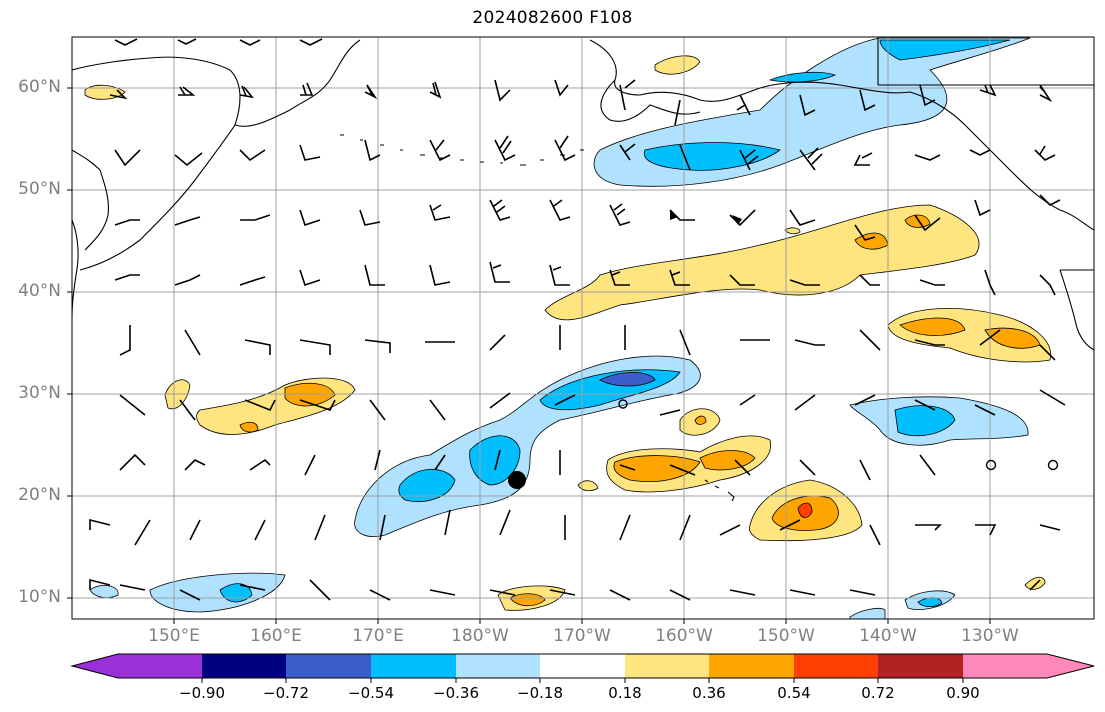  I want to click on colorbar-tick-label: −0.54, so click(371, 693).